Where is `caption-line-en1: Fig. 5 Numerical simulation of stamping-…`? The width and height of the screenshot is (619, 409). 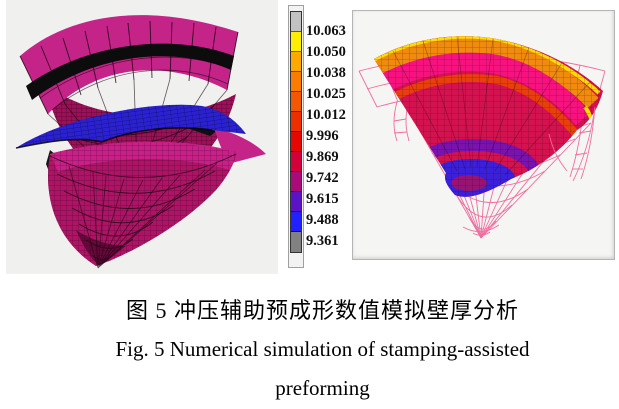 caption-line-en1: Fig. 5 Numerical simulation of stamping-… is located at coordinates (322, 349).